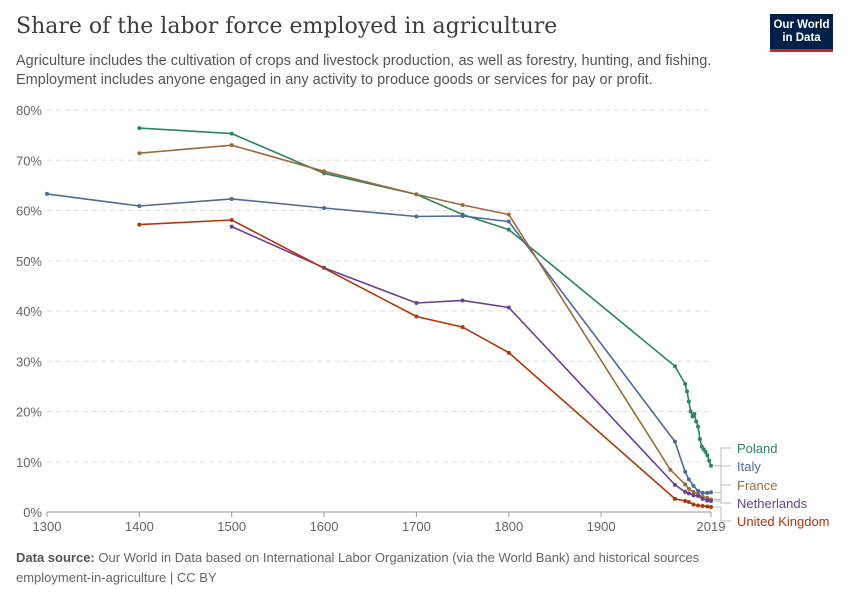 This screenshot has width=850, height=600. What do you see at coordinates (749, 466) in the screenshot?
I see `series-label: Italy` at bounding box center [749, 466].